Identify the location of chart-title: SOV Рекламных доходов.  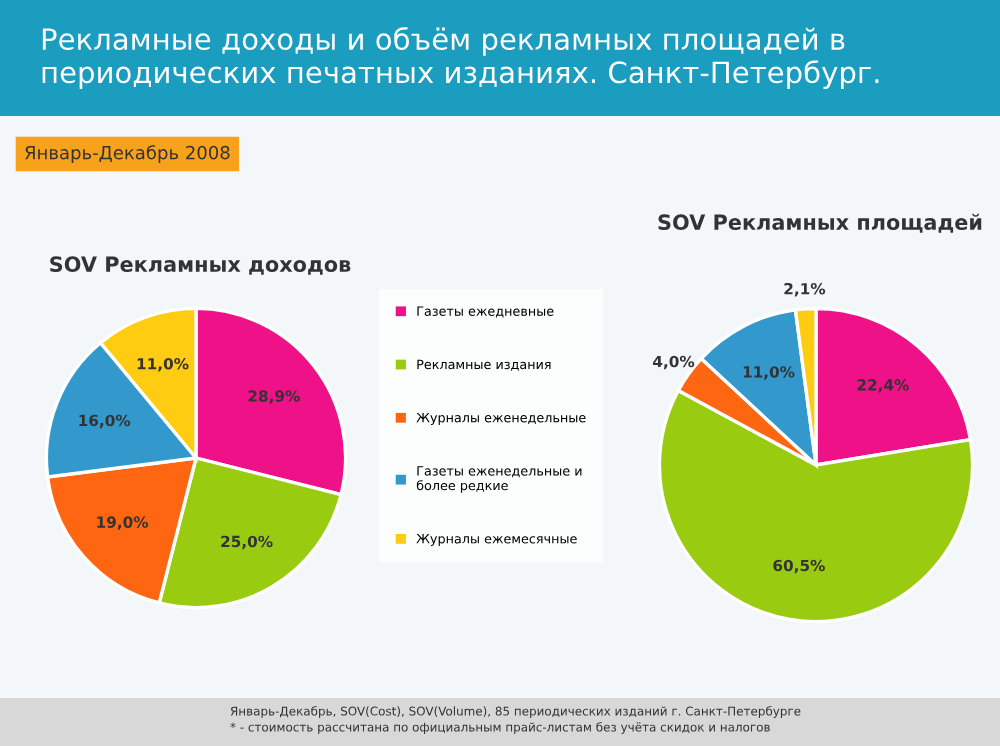
(200, 265).